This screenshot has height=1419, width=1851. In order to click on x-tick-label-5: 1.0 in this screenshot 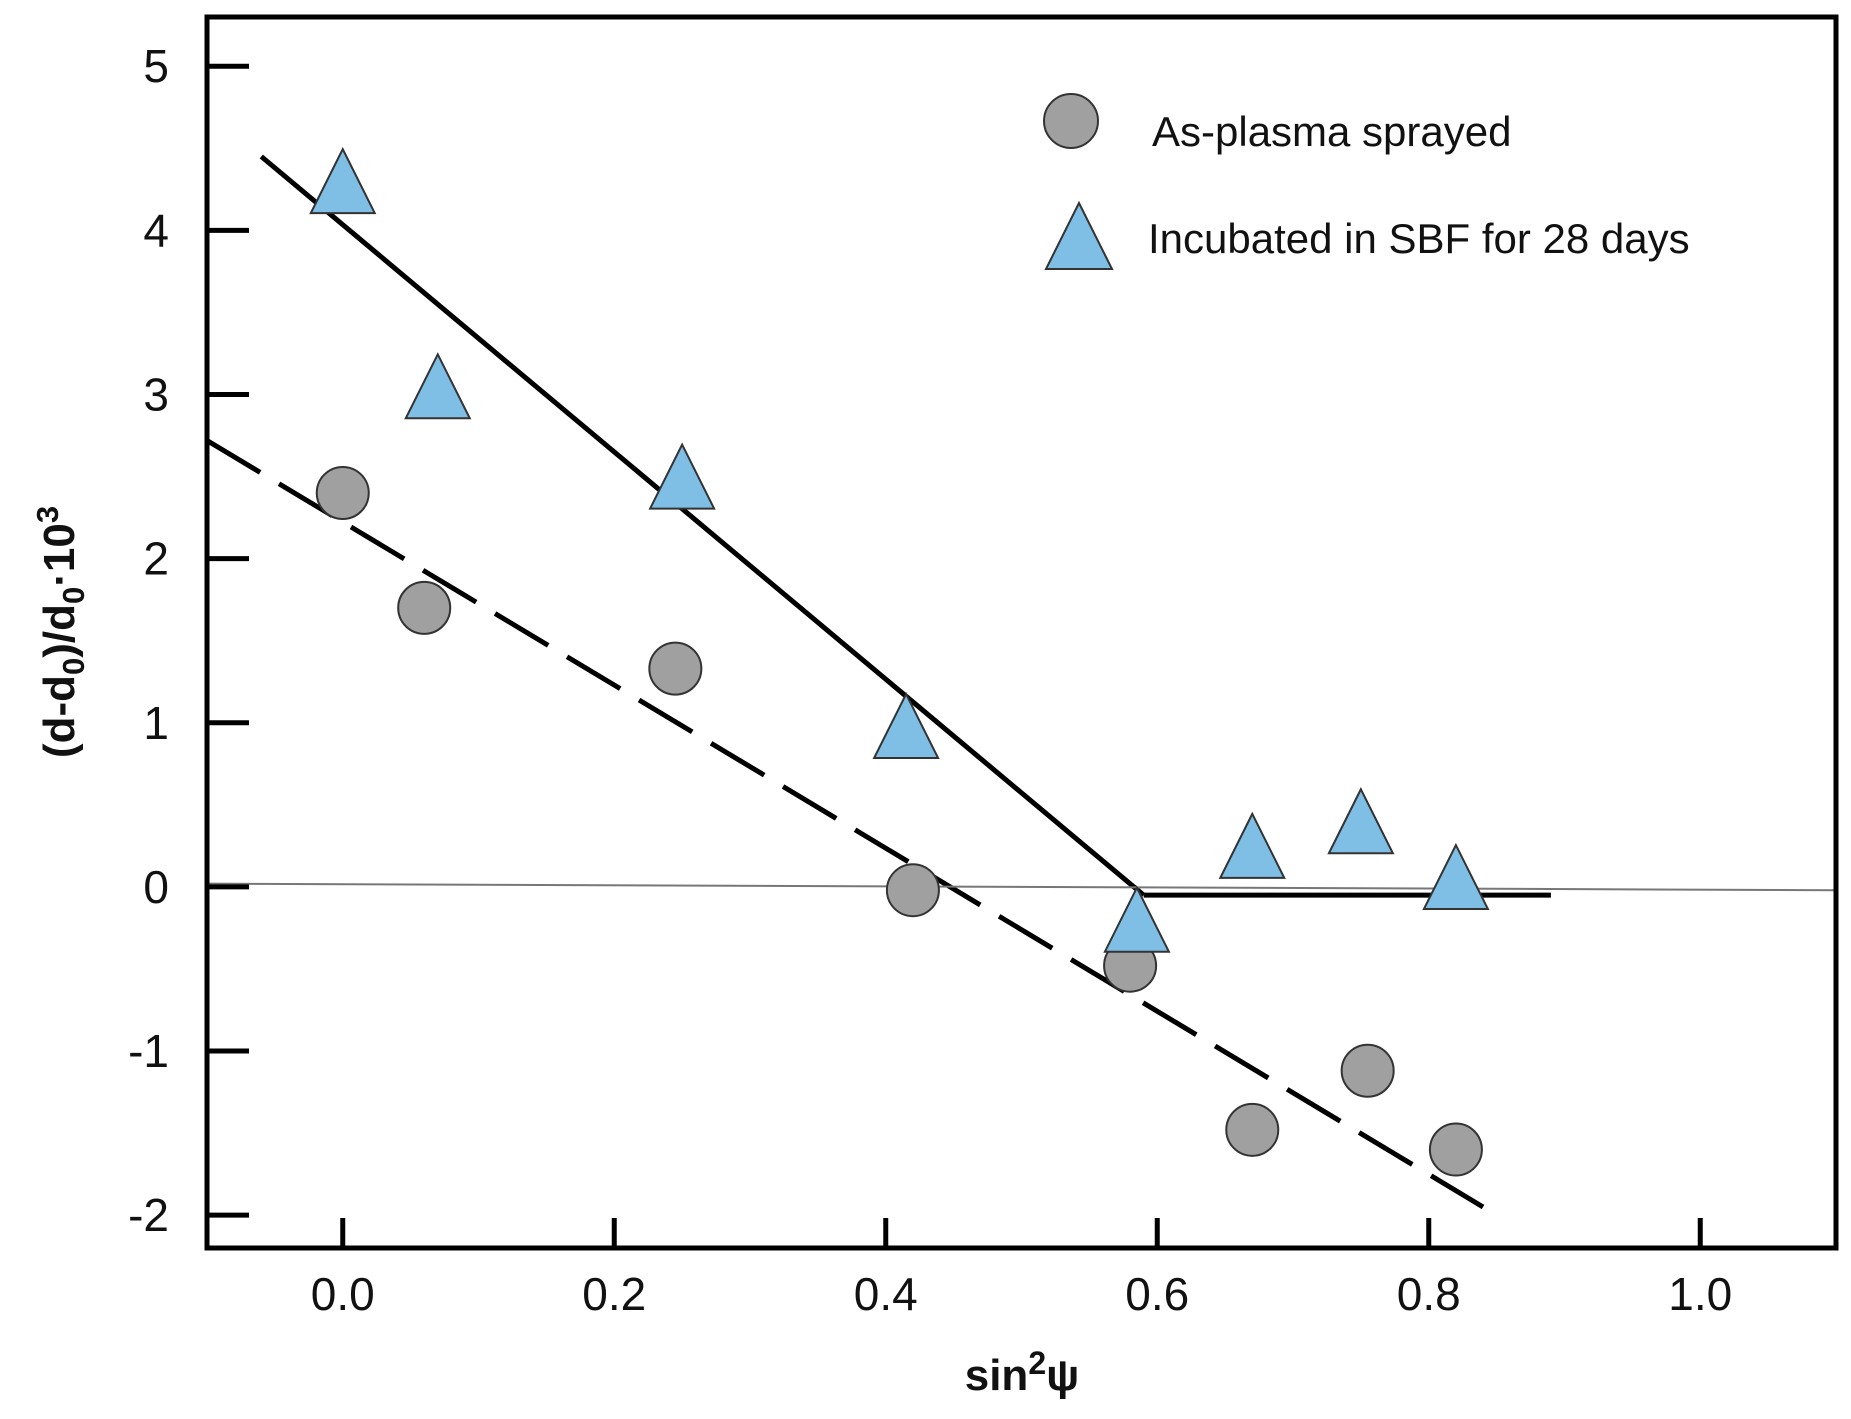, I will do `click(1700, 1294)`.